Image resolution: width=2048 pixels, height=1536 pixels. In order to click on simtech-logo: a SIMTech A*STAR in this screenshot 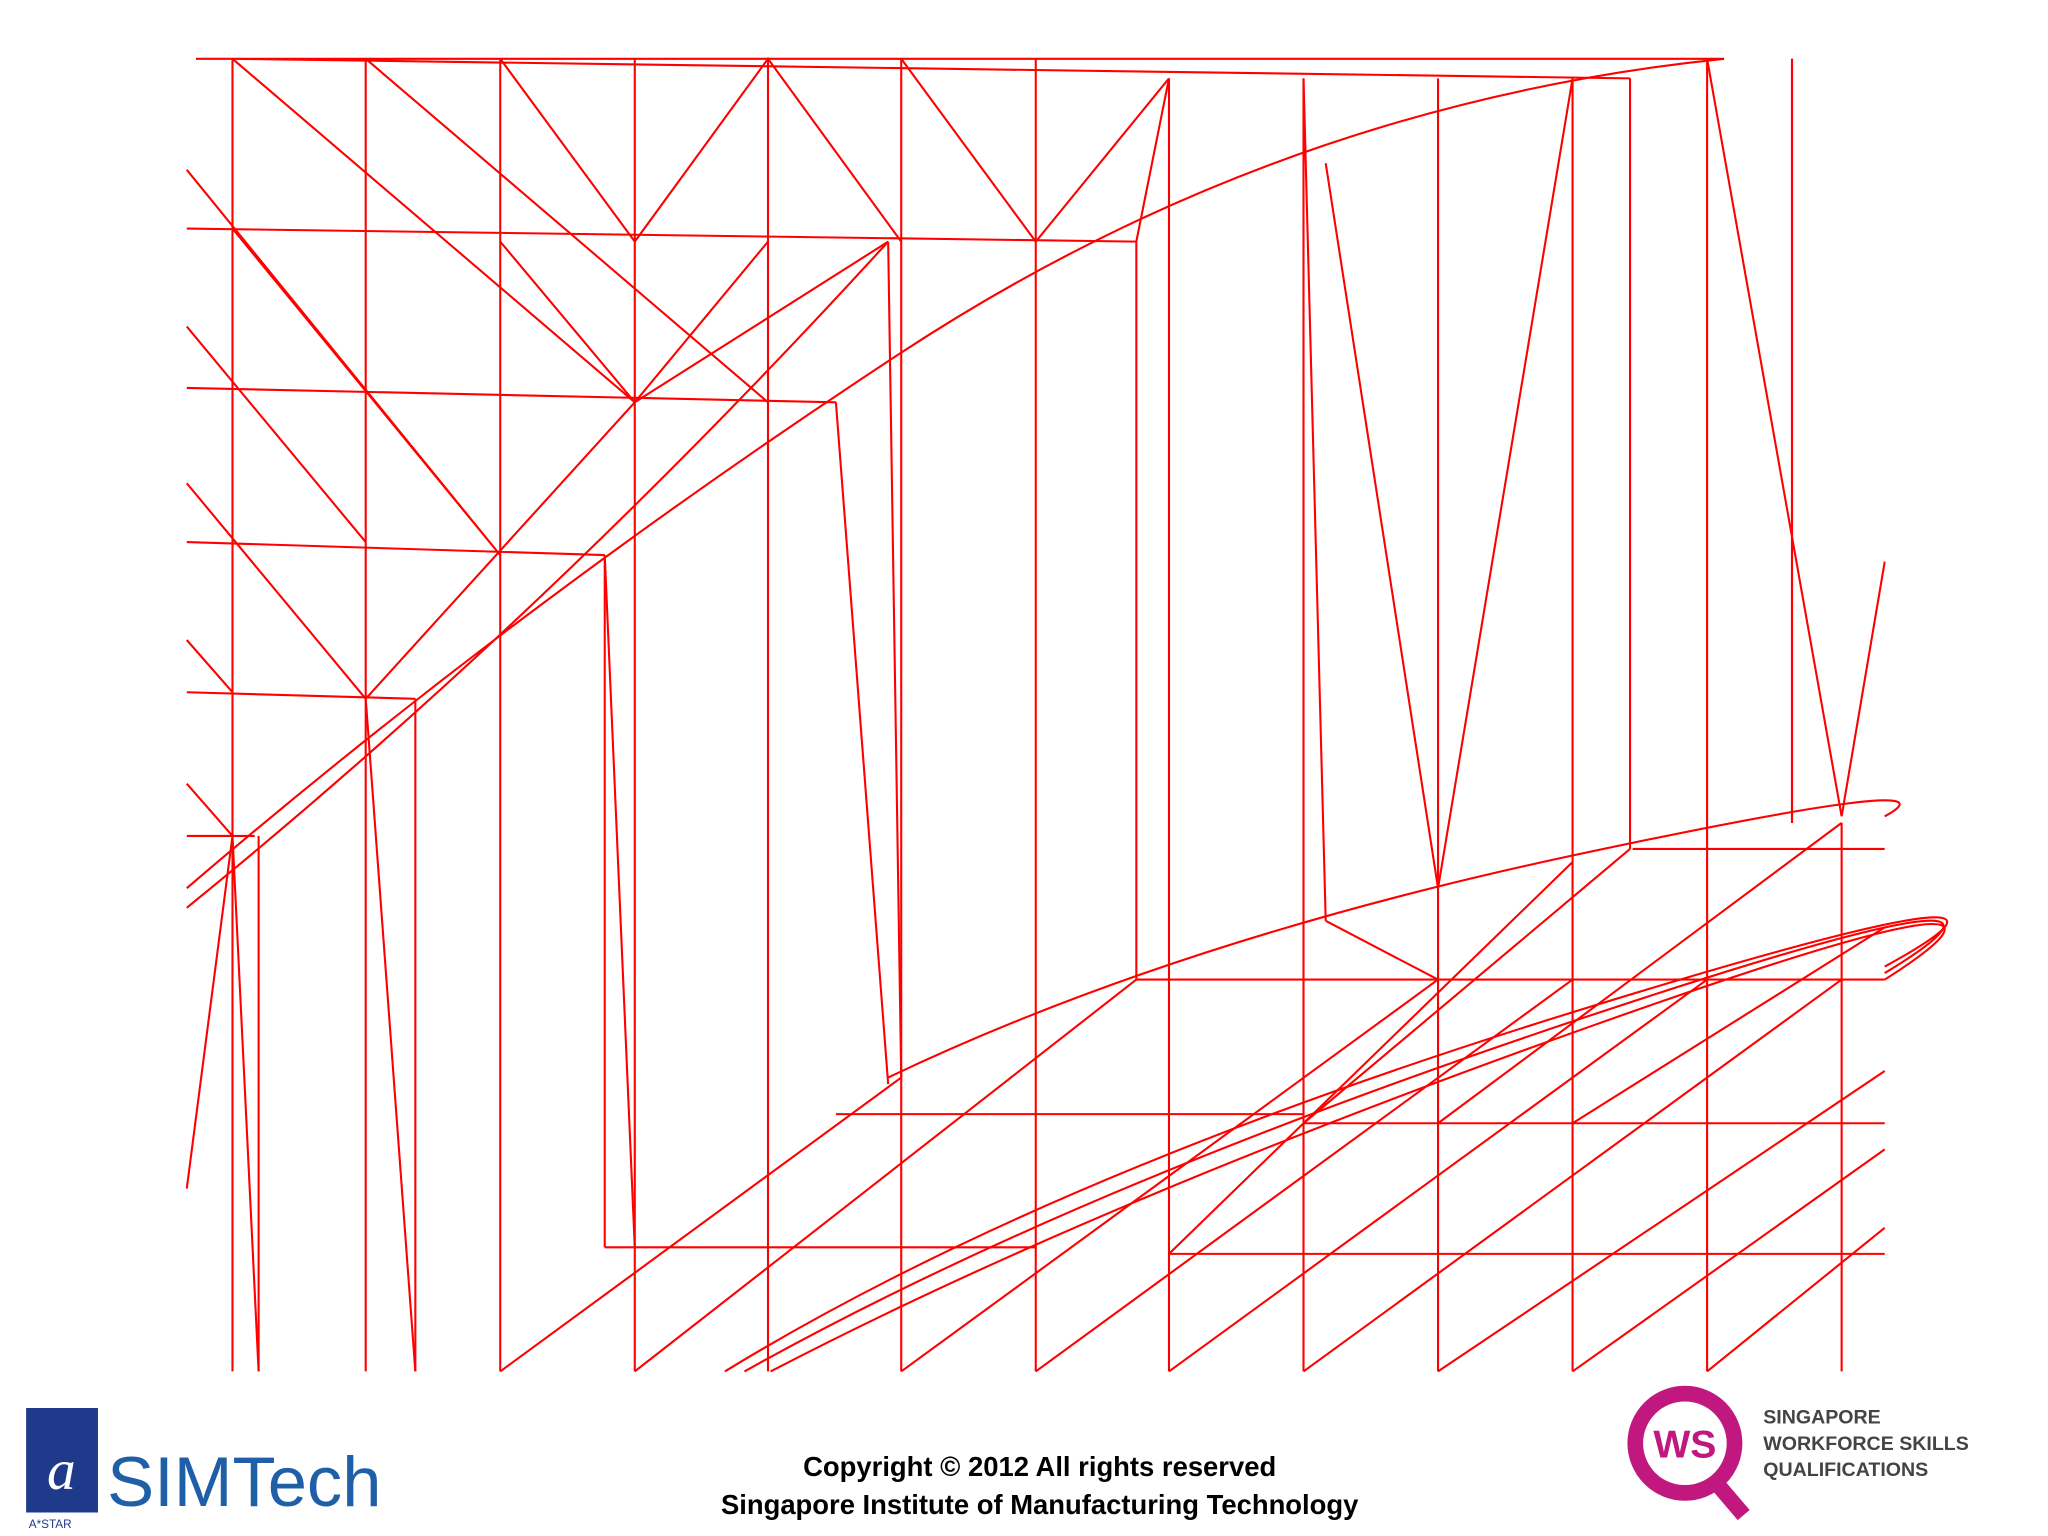, I will do `click(203, 1469)`.